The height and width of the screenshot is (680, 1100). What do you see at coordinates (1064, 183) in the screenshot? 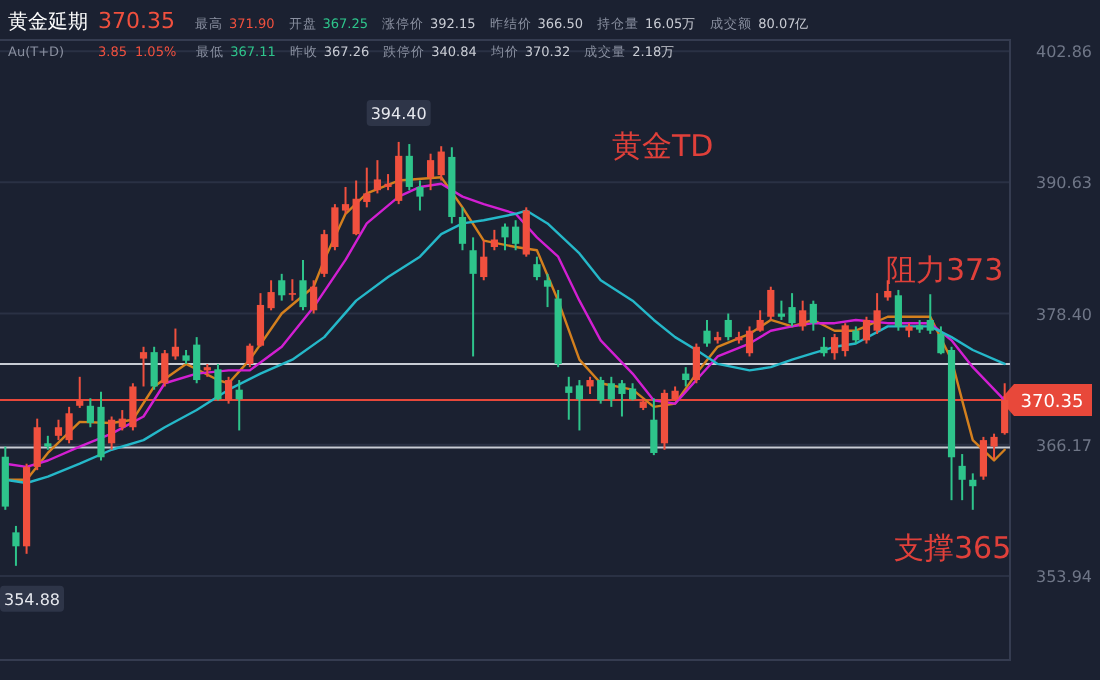
I see `y-tick-label: 390.63` at bounding box center [1064, 183].